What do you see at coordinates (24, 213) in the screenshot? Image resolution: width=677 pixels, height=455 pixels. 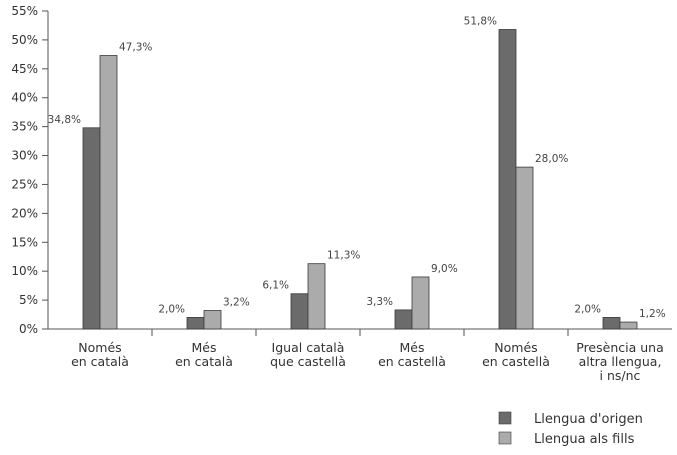 I see `y-tick-label: 20%` at bounding box center [24, 213].